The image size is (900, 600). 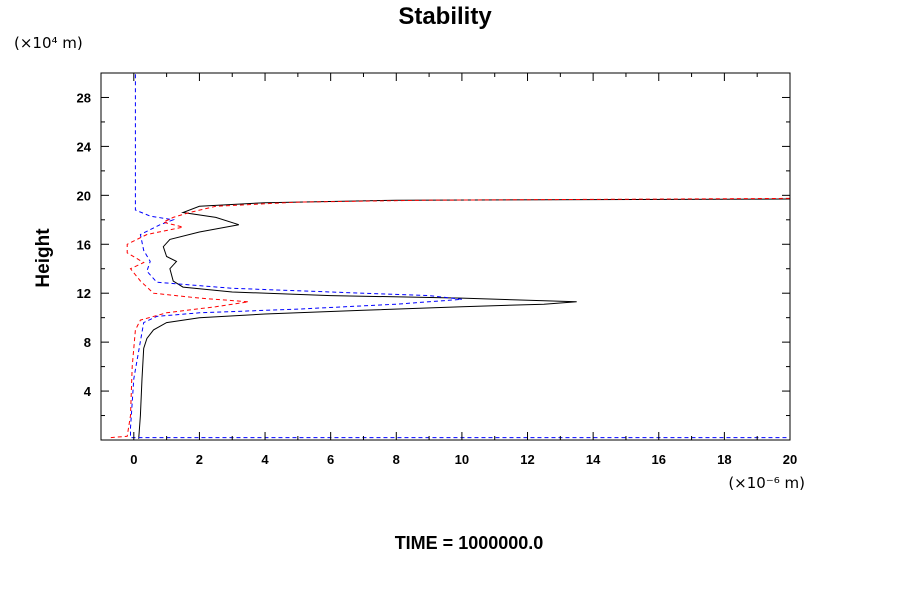 What do you see at coordinates (84, 146) in the screenshot?
I see `y-tick-label: 24` at bounding box center [84, 146].